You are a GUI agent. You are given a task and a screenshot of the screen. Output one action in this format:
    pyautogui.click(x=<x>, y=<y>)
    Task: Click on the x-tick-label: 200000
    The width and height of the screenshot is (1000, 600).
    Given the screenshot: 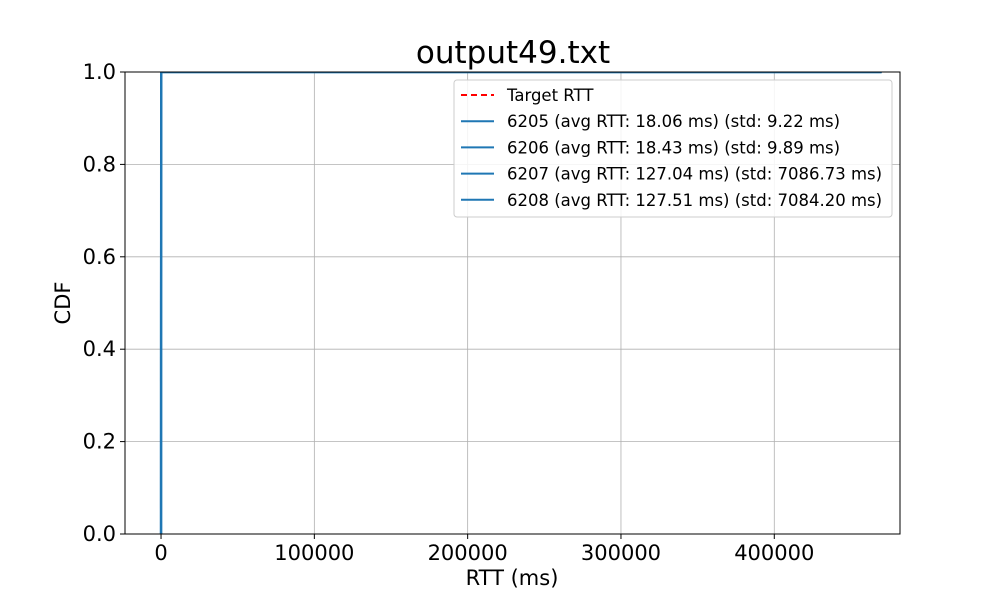 What is the action you would take?
    pyautogui.click(x=468, y=553)
    